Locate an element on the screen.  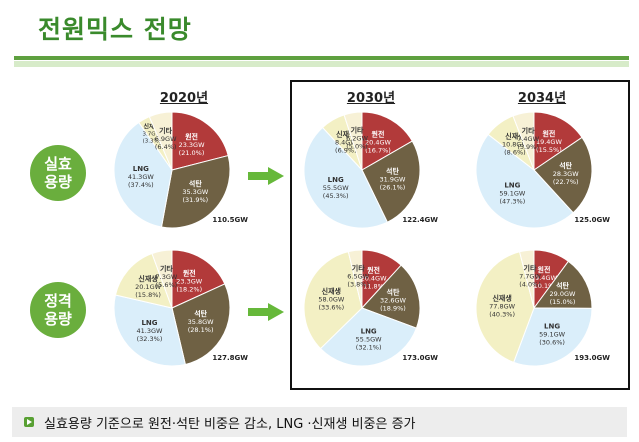
slice-renew-gw: 10.8GW is located at coordinates (515, 145).